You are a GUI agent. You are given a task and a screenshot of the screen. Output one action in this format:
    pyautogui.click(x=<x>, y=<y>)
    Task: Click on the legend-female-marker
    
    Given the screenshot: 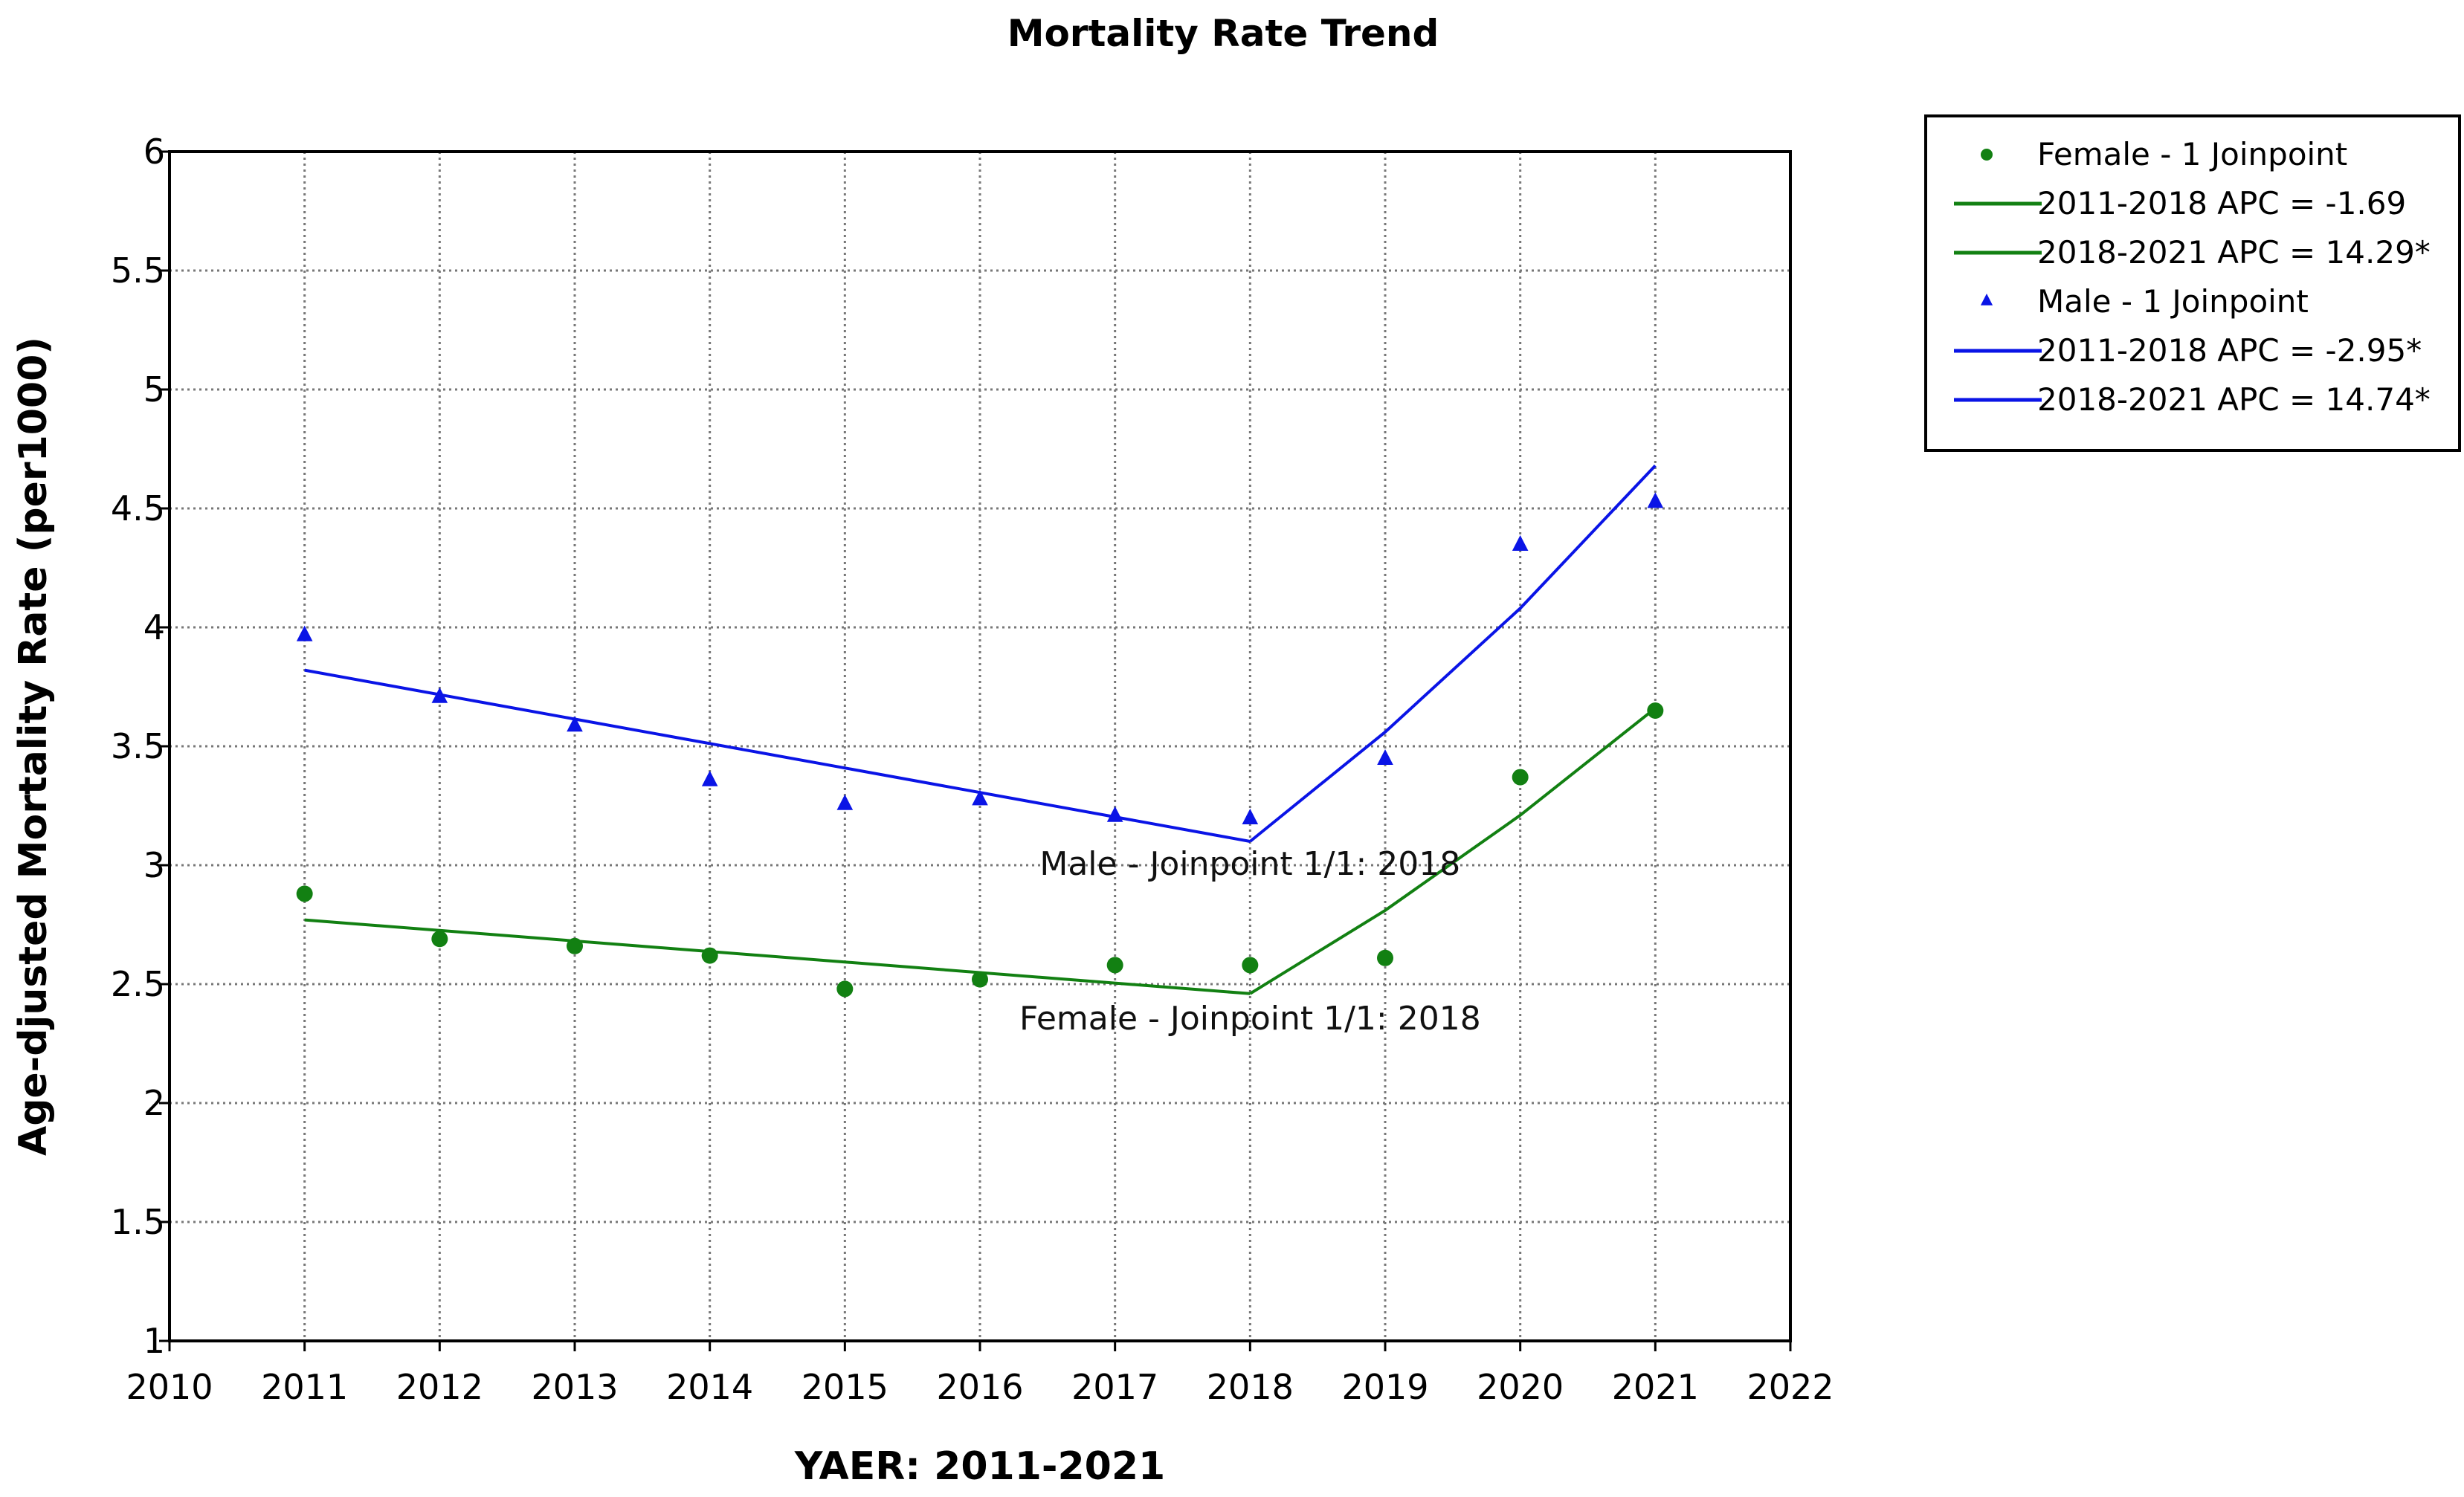 What is the action you would take?
    pyautogui.click(x=1987, y=155)
    